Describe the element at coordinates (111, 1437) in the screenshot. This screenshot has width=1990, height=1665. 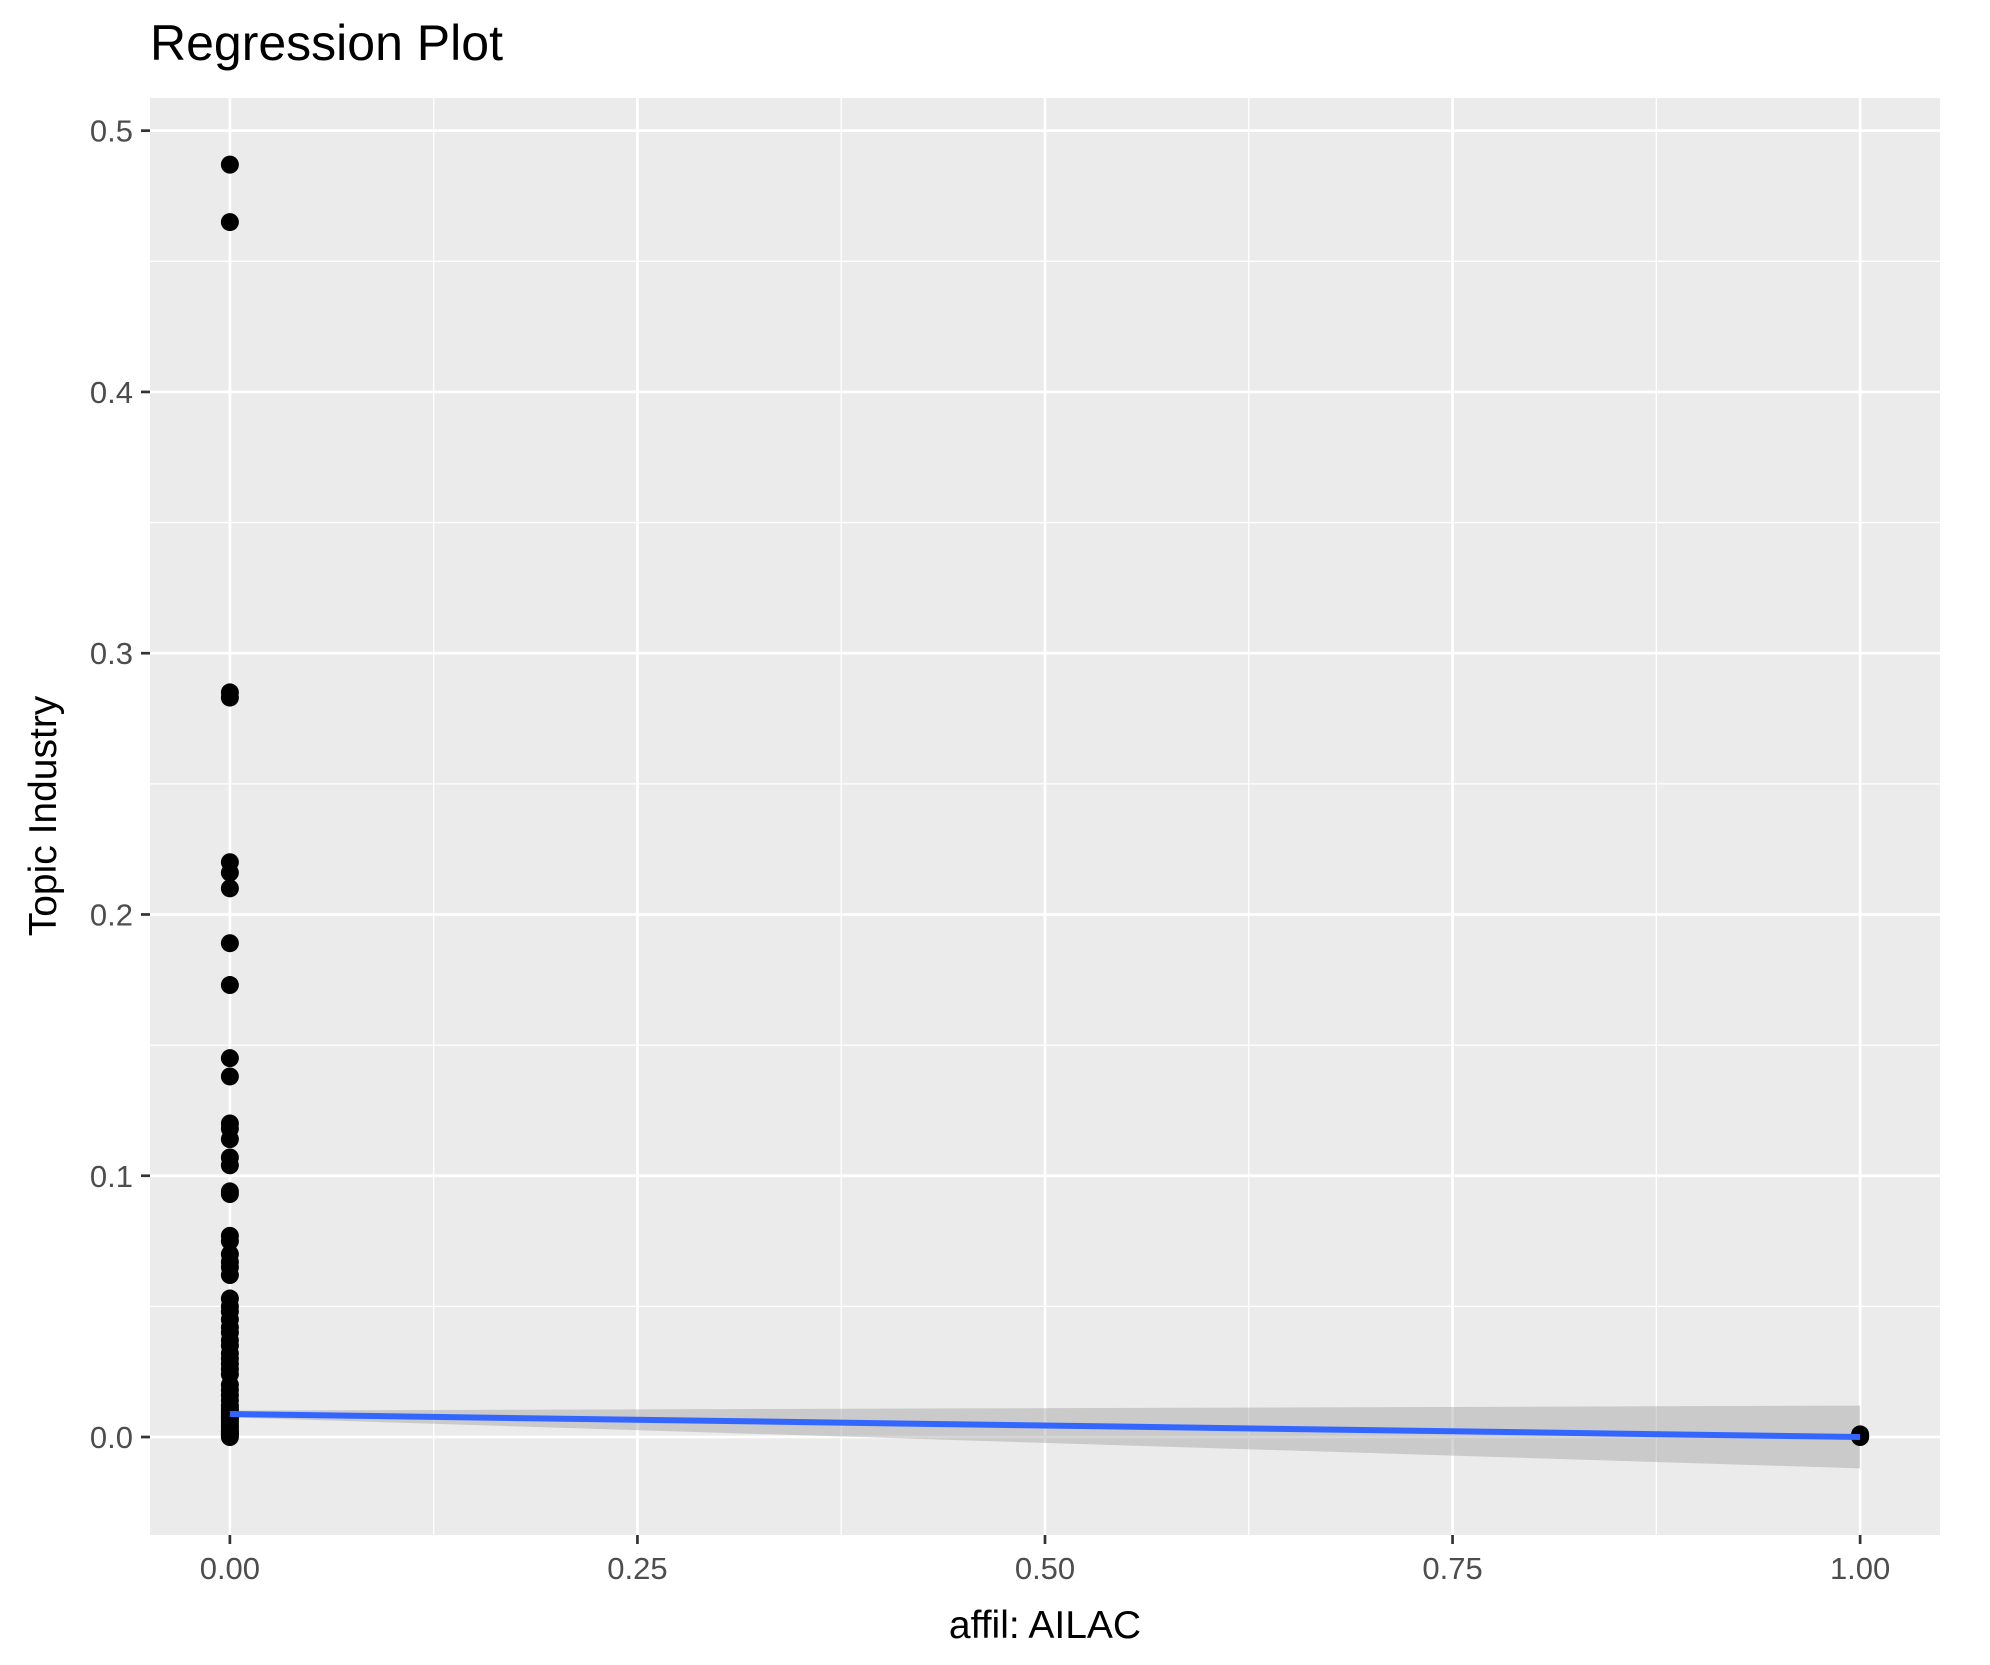
I see `y-tick-label: 0.0` at that location.